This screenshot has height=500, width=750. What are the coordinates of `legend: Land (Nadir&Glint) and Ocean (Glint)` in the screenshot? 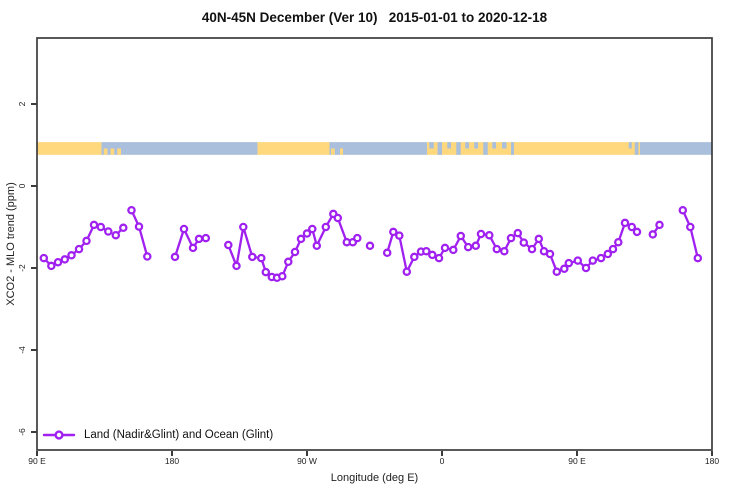 It's located at (157, 435).